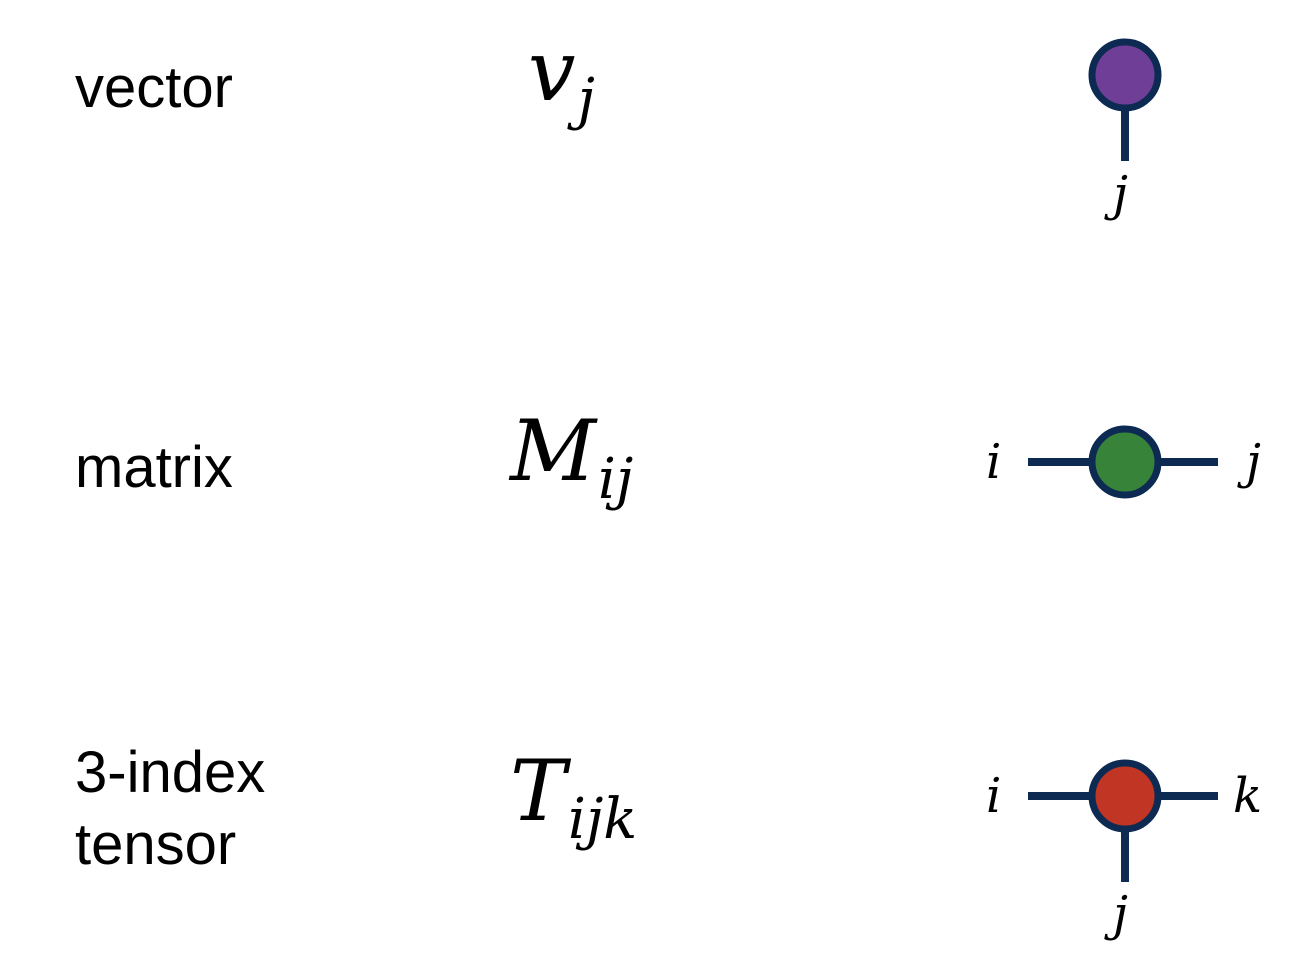 The image size is (1310, 978). What do you see at coordinates (538, 791) in the screenshot?
I see `formula-tensor-base: T` at bounding box center [538, 791].